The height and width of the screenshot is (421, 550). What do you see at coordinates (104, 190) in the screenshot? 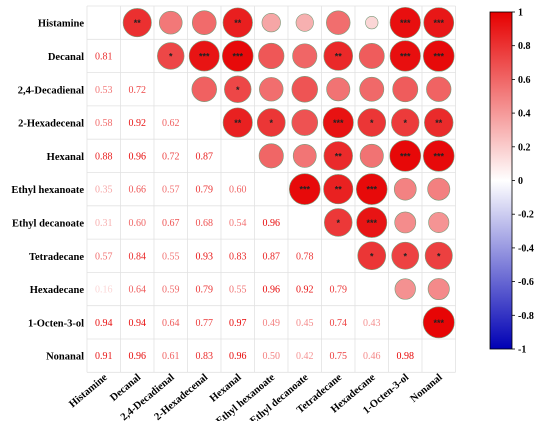
I see `corr-value-5-0: 0.35` at bounding box center [104, 190].